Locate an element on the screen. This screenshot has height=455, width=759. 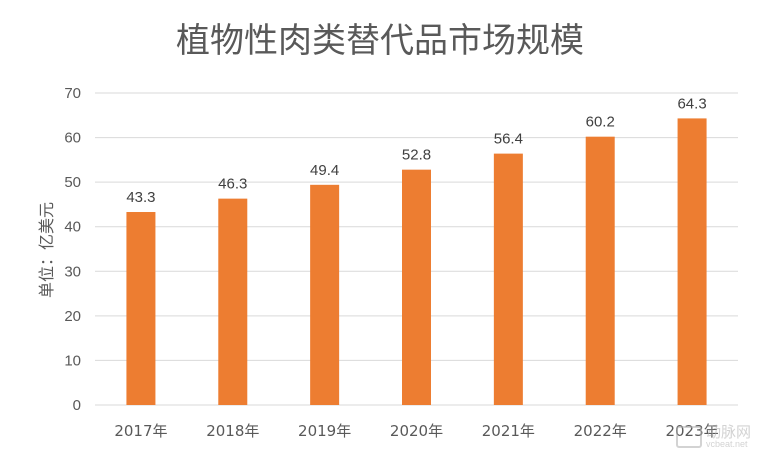
y-tick-label: 10 is located at coordinates (72, 360).